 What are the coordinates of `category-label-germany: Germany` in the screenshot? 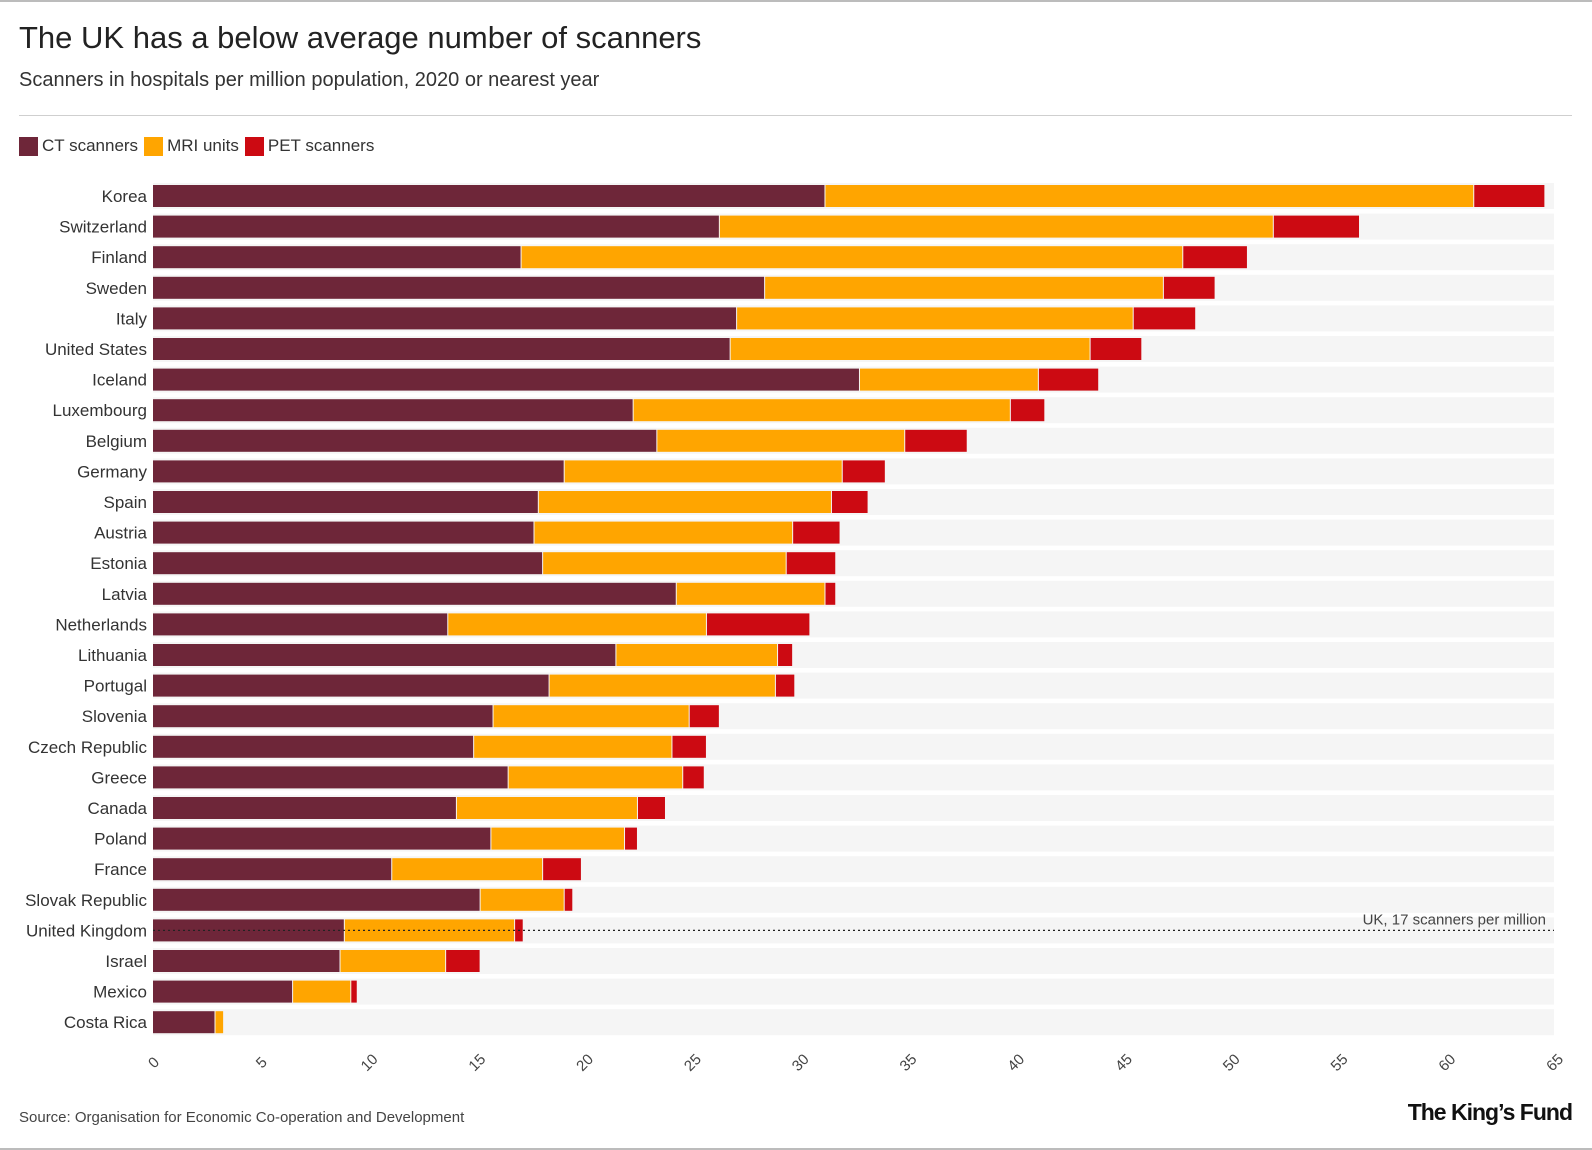 It's located at (112, 471).